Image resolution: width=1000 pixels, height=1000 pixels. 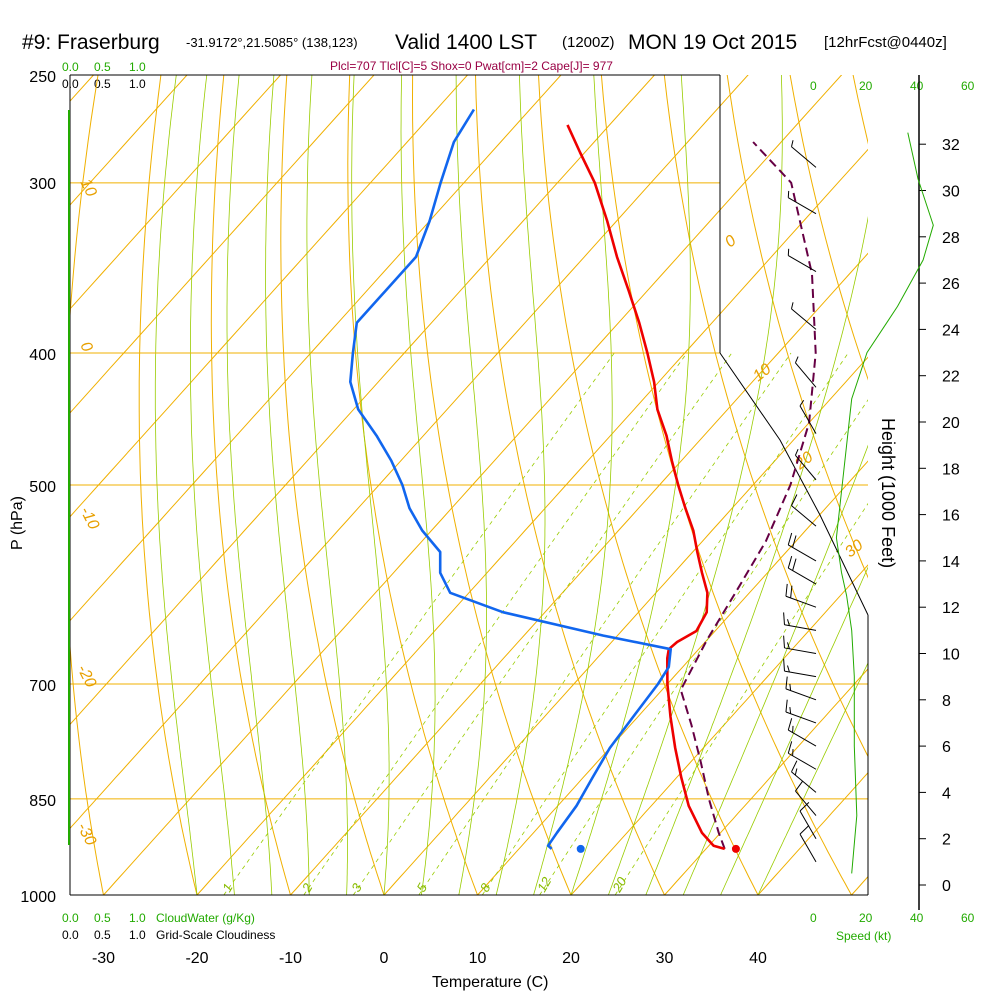 I want to click on pressure-tick-label: 500, so click(x=42, y=487).